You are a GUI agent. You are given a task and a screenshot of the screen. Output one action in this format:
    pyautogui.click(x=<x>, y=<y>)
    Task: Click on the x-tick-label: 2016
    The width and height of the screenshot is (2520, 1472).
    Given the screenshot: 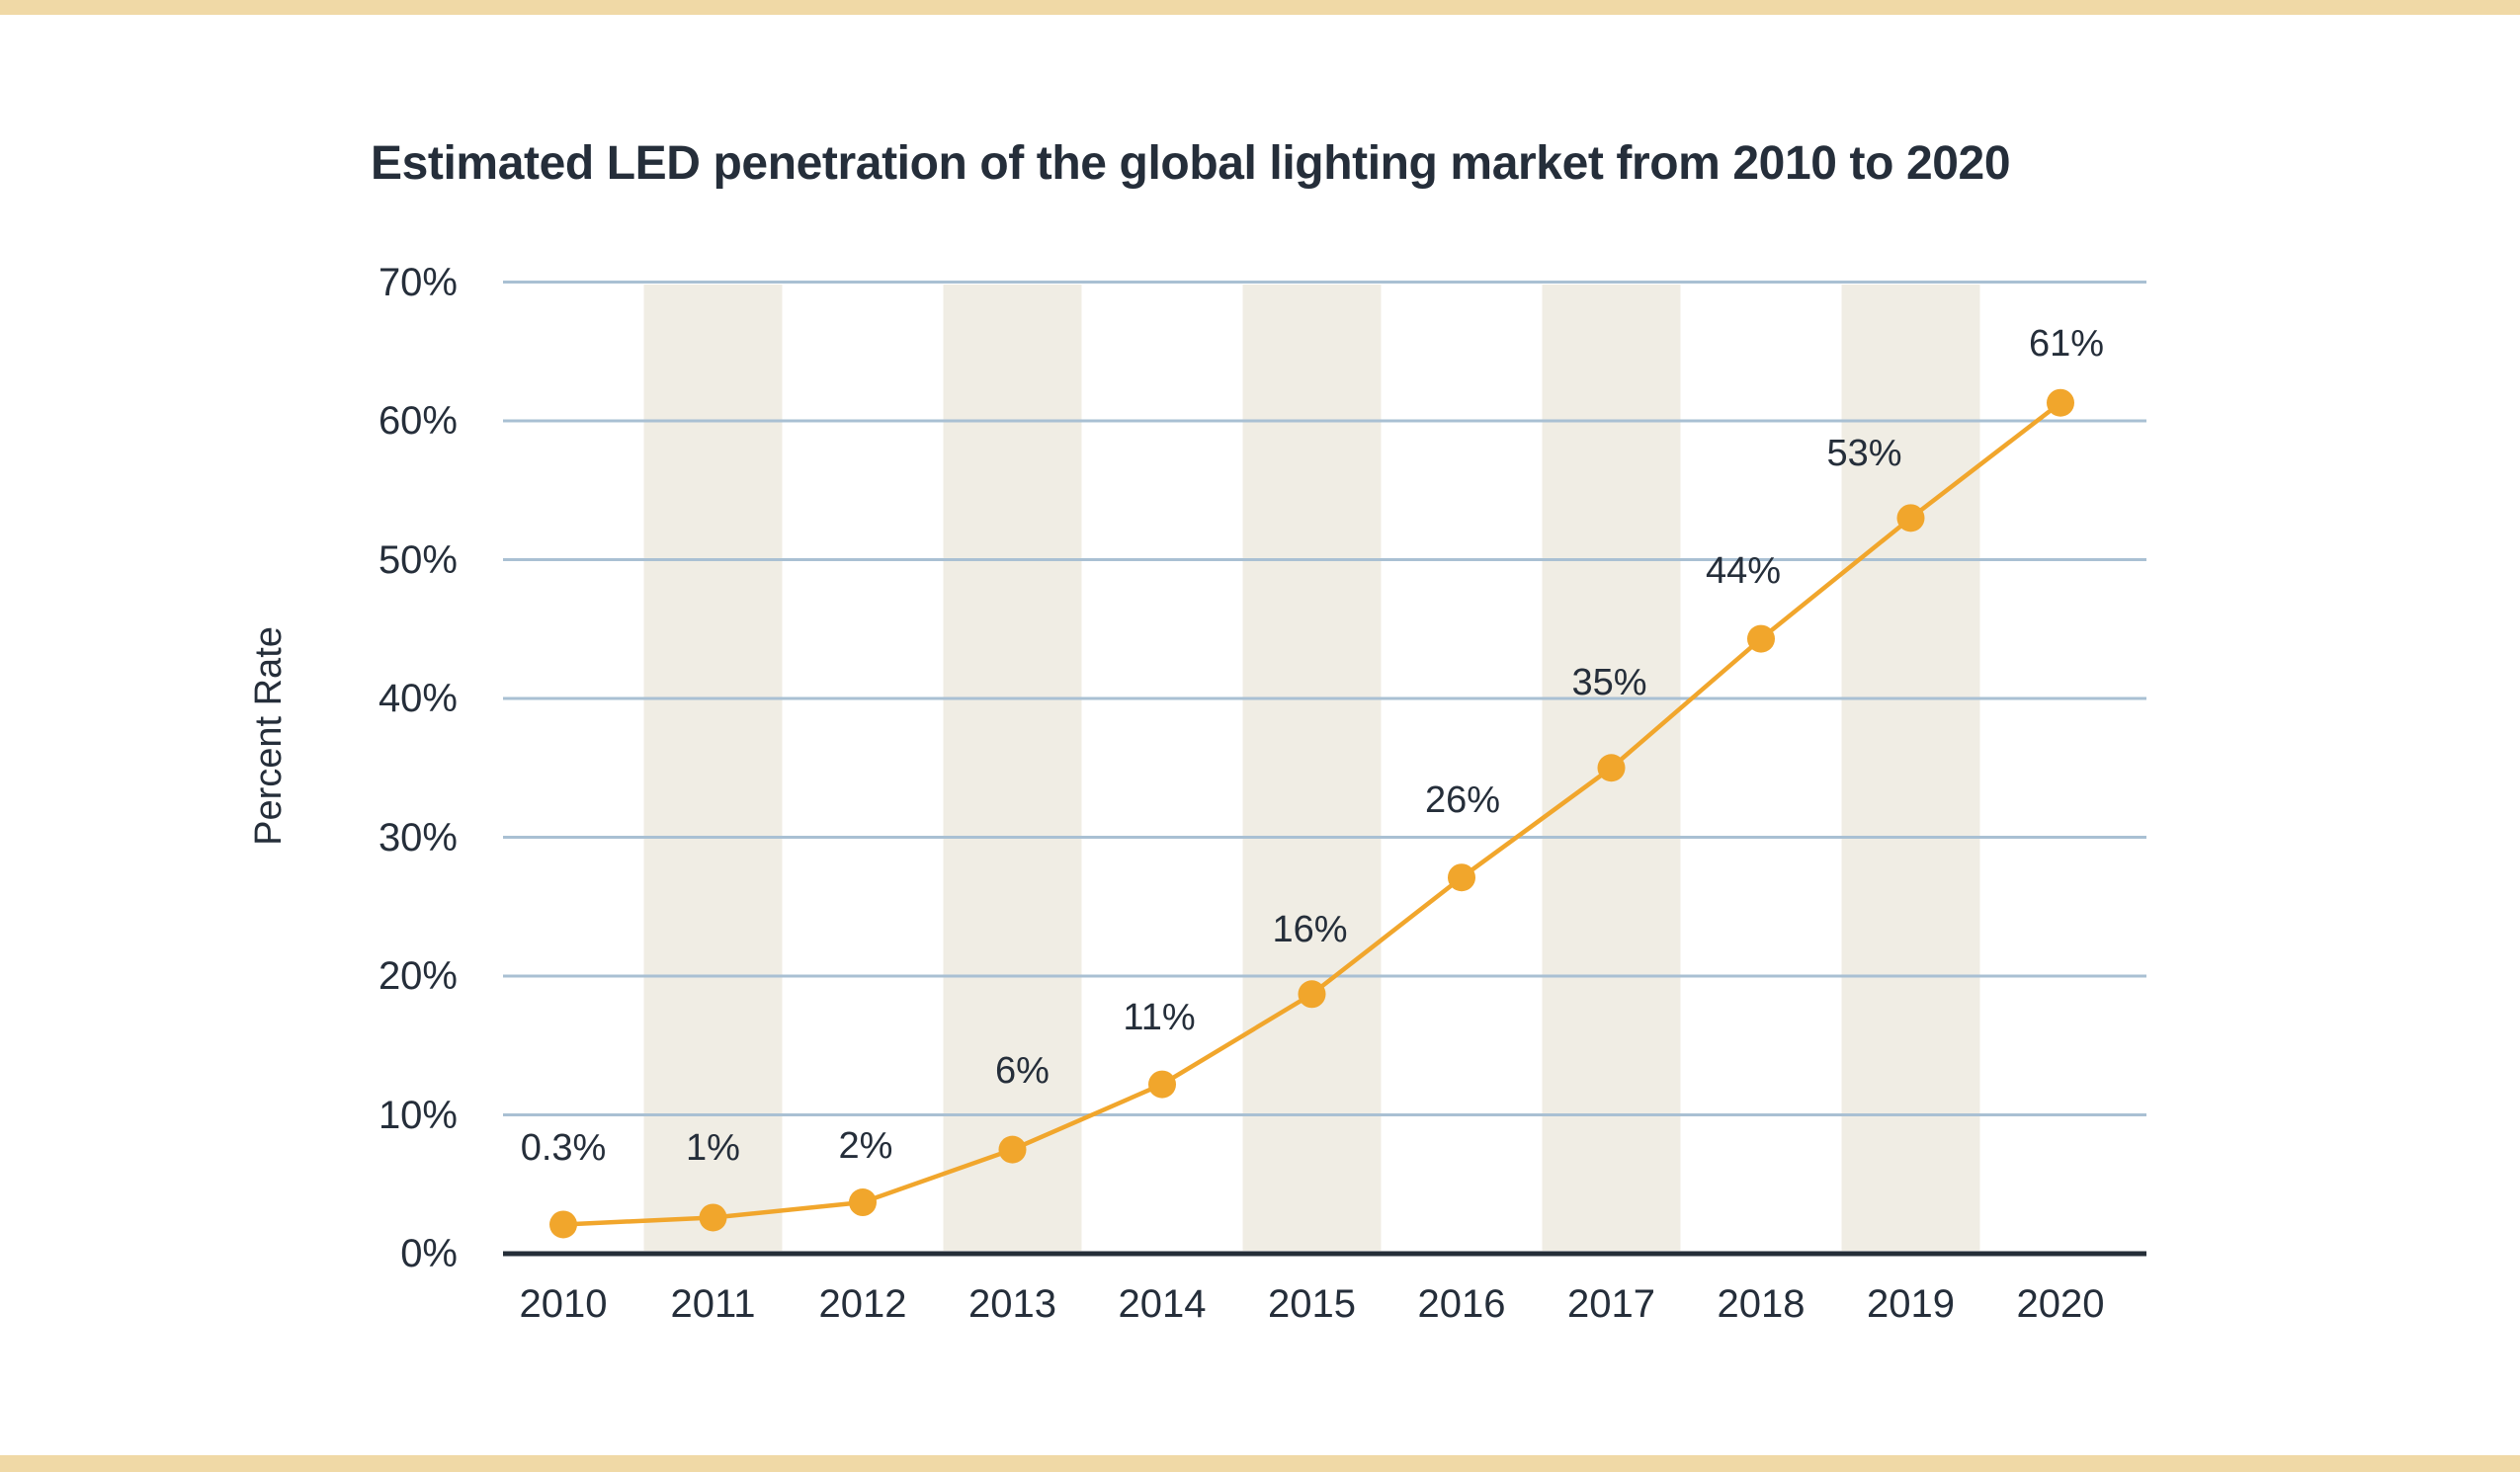 What is the action you would take?
    pyautogui.click(x=1461, y=1304)
    